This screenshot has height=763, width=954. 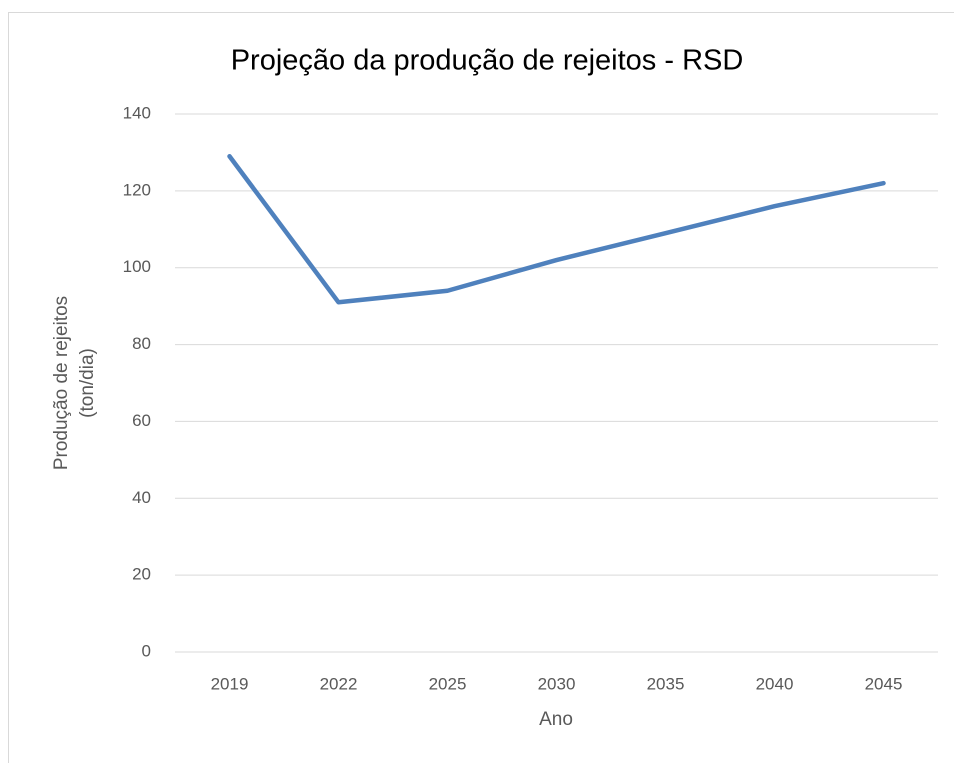 I want to click on x-tick-label: 2035, so click(x=666, y=683).